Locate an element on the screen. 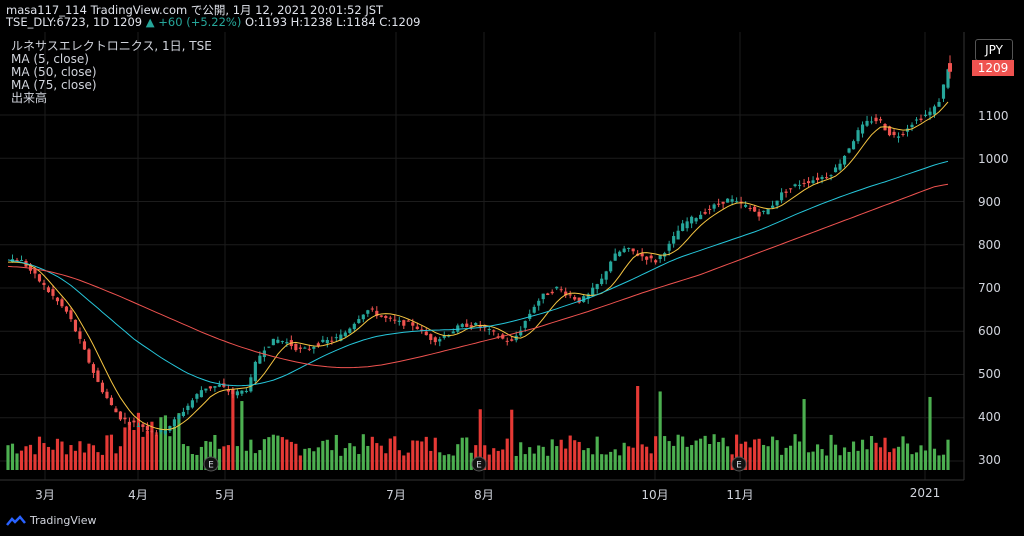 This screenshot has height=536, width=1024. tradingview-branding: TradingView is located at coordinates (51, 520).